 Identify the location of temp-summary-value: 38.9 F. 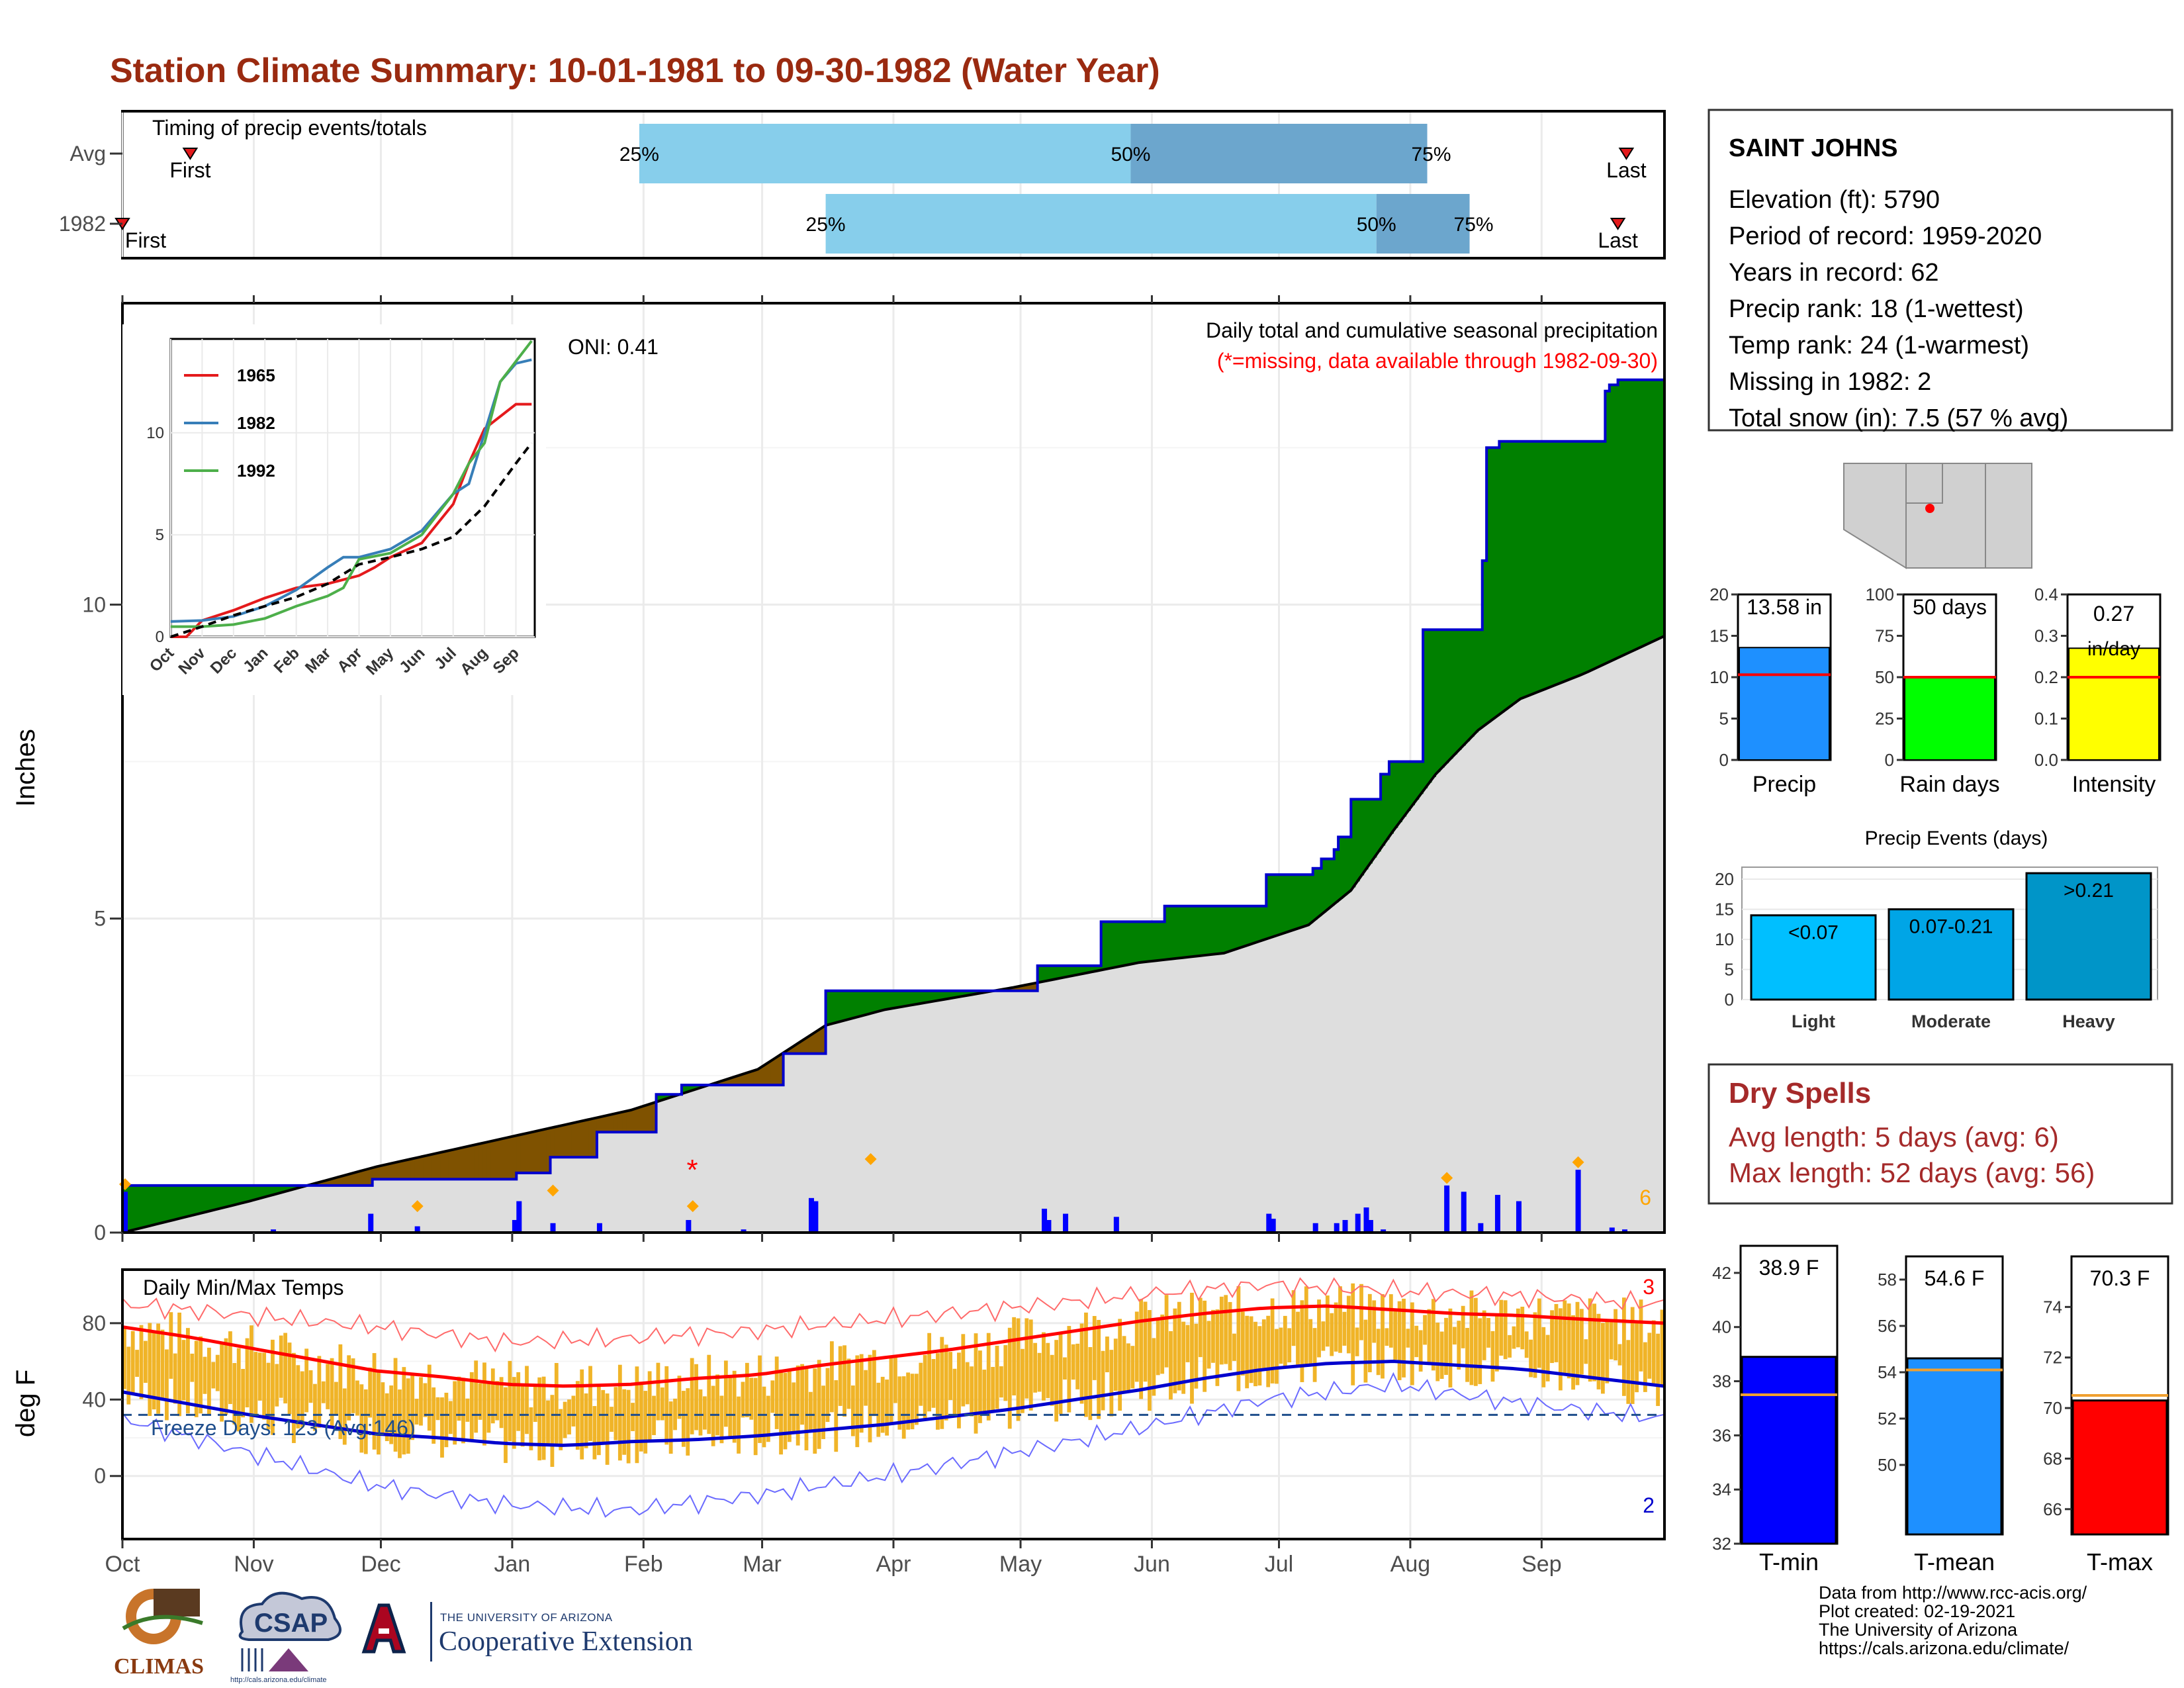
(1789, 1268).